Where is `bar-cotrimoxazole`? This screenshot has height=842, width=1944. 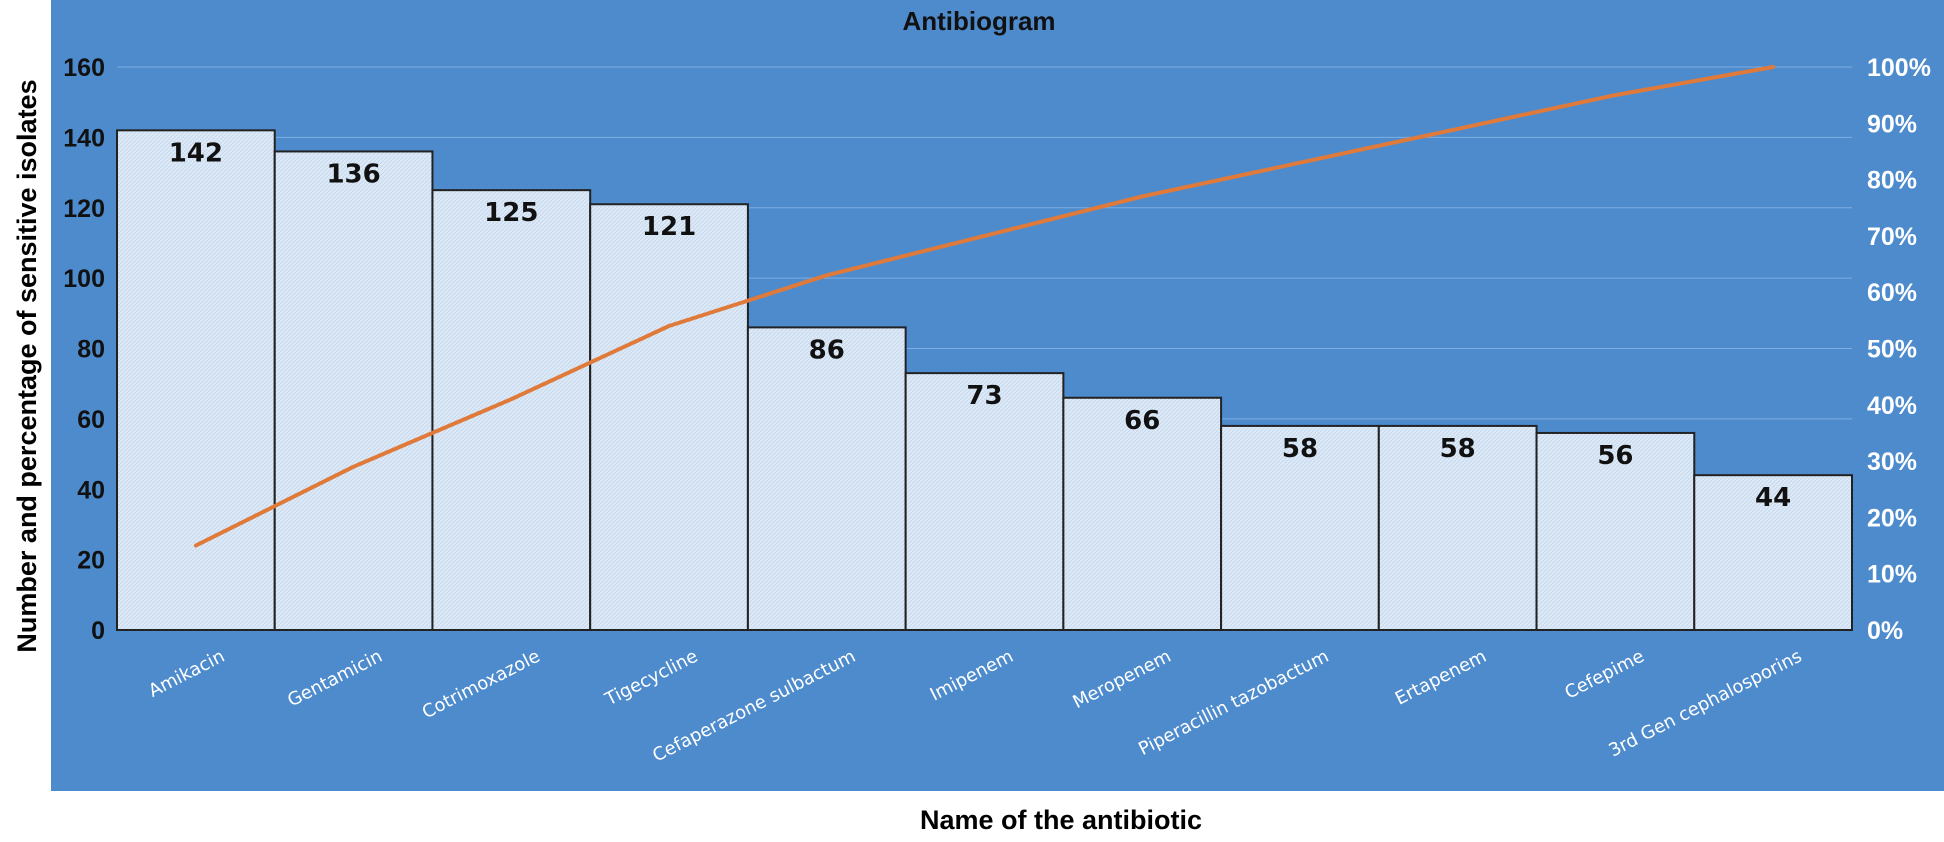 bar-cotrimoxazole is located at coordinates (511, 410).